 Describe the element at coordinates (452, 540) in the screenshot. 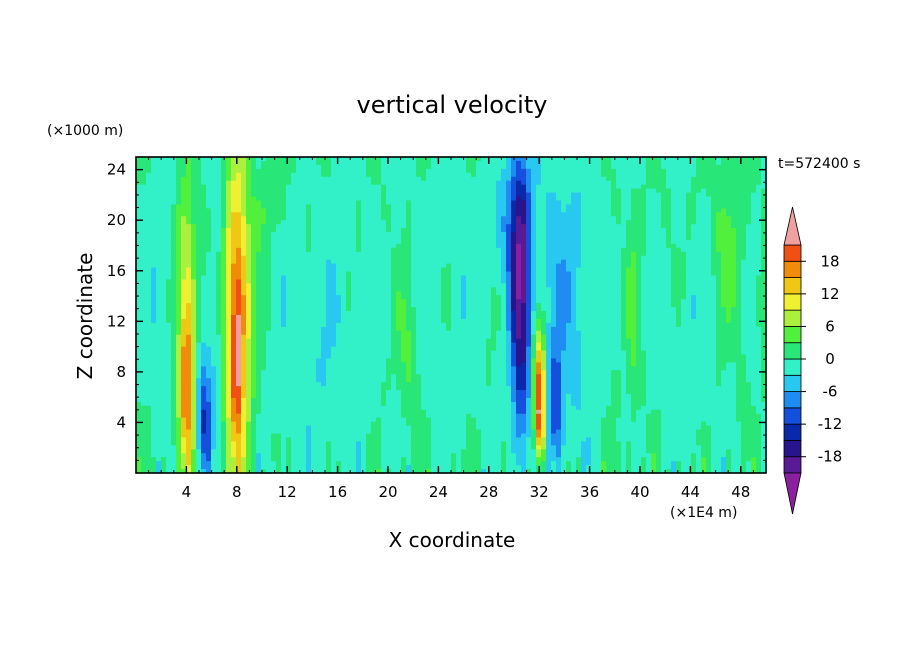

I see `x-axis-label: X coordinate` at that location.